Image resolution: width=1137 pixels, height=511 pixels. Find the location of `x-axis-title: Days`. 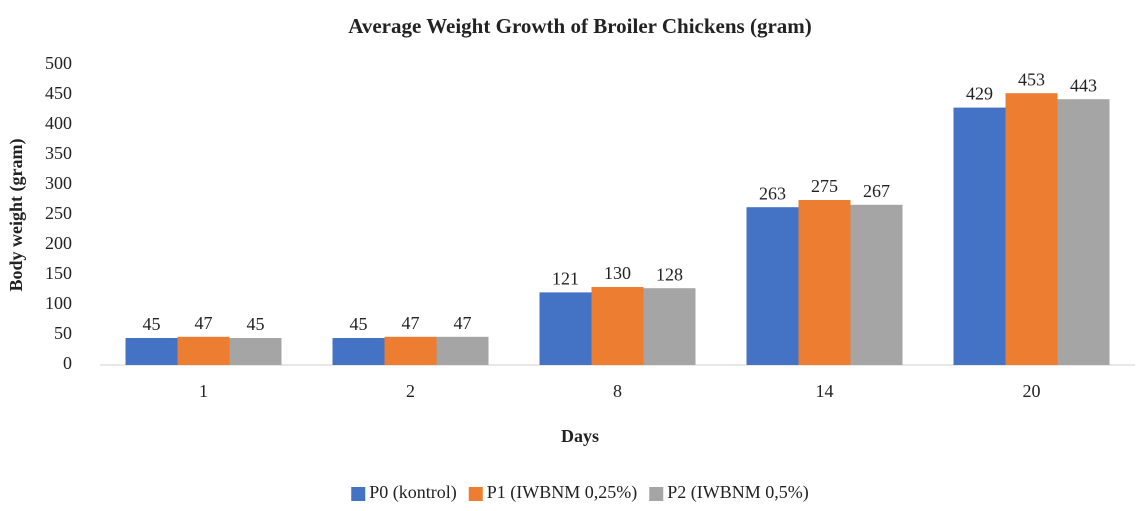

x-axis-title: Days is located at coordinates (580, 436).